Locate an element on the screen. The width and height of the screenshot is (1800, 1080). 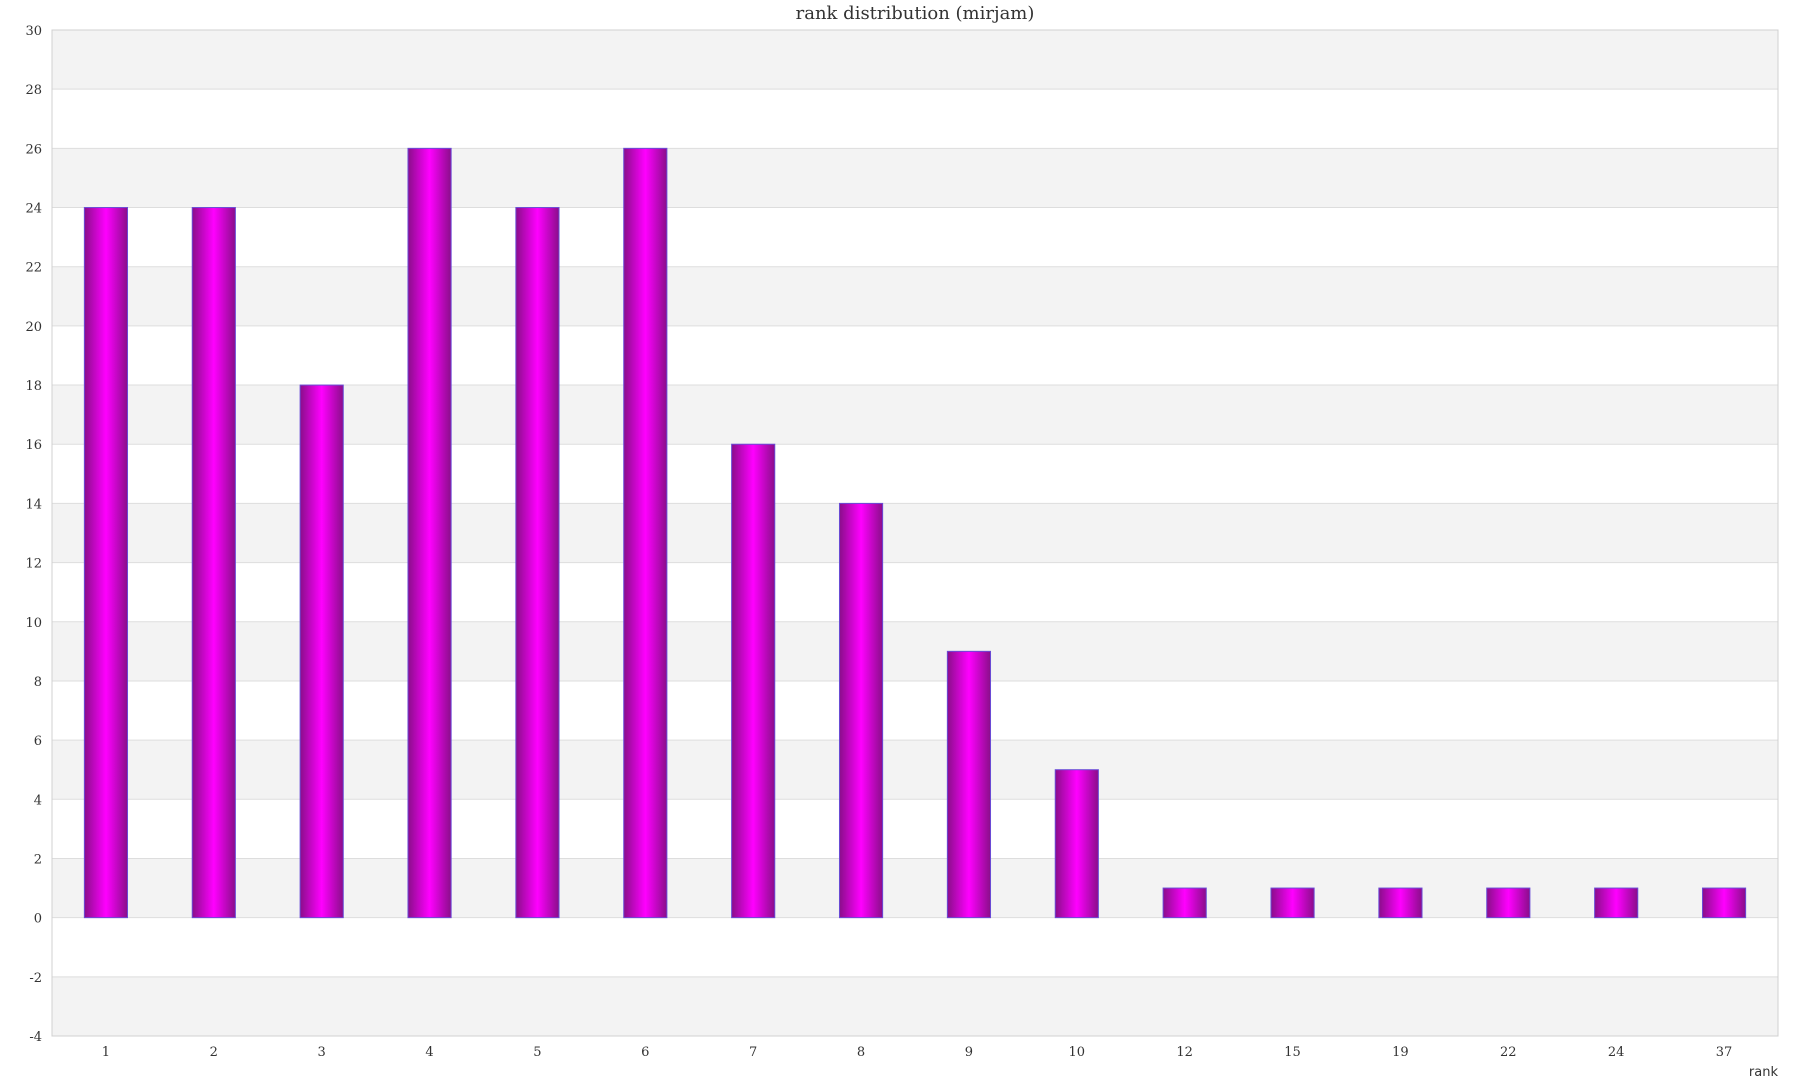
x-tick-label: 22 is located at coordinates (1508, 1052).